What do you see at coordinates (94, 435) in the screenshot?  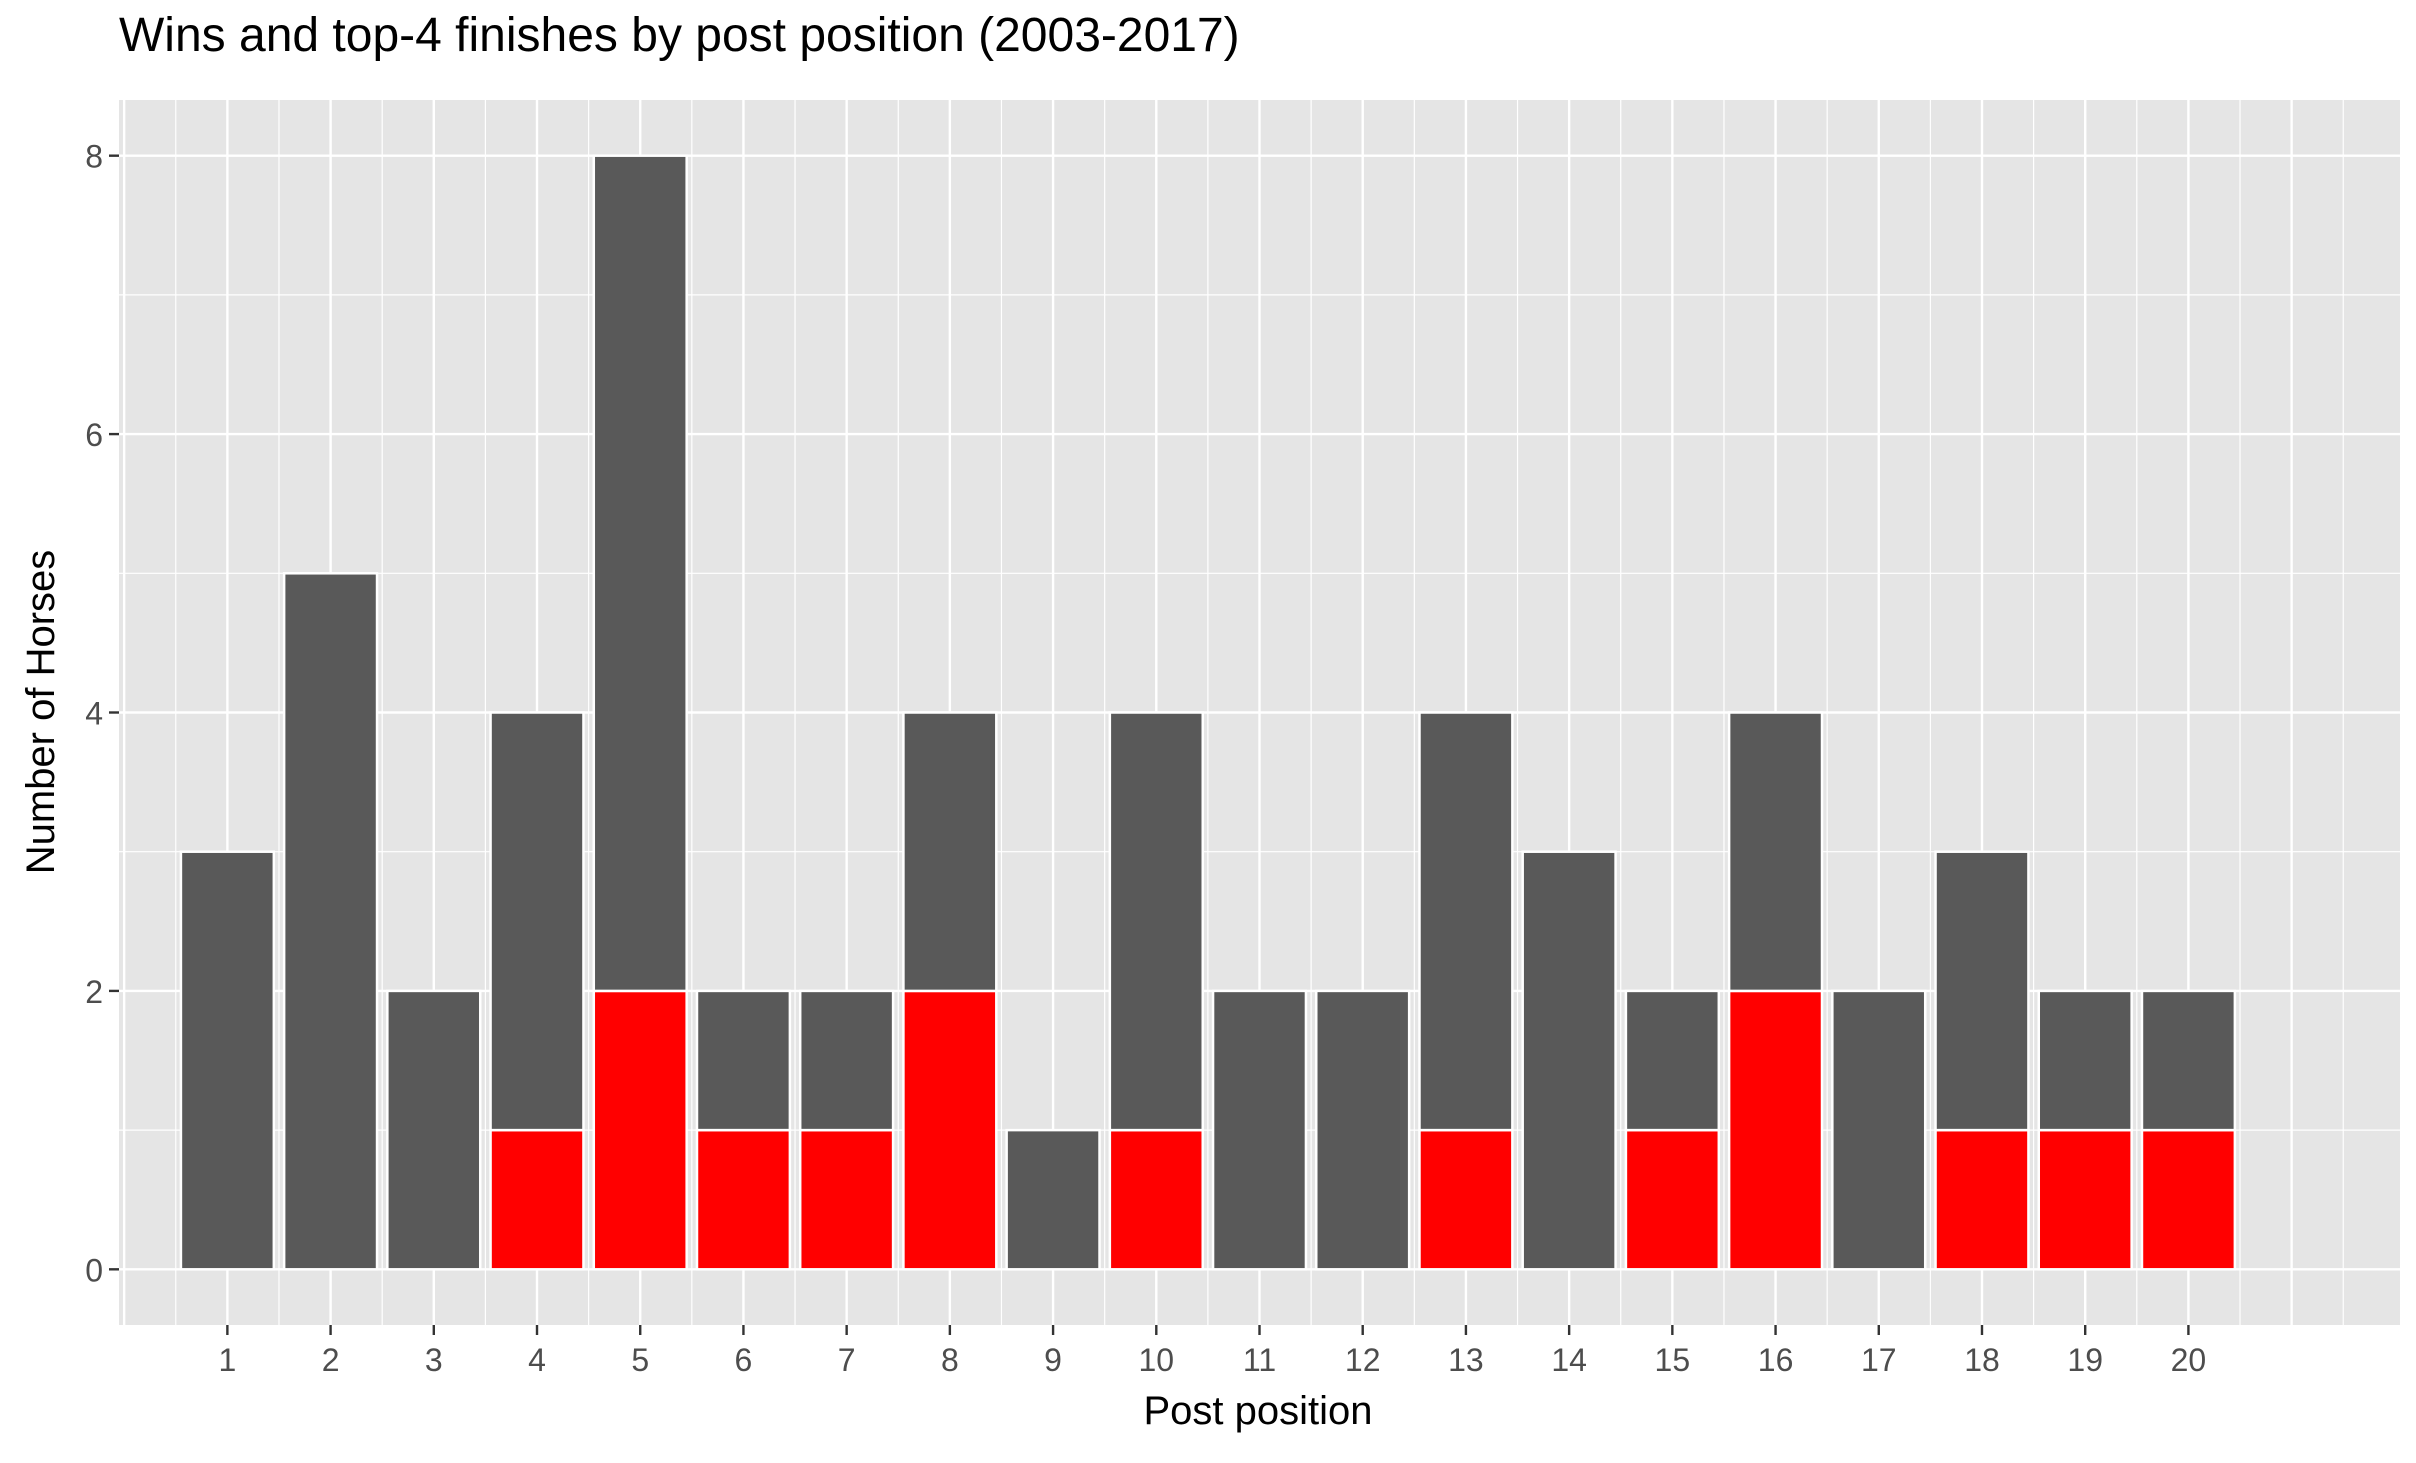 I see `y-tick-label: 6` at bounding box center [94, 435].